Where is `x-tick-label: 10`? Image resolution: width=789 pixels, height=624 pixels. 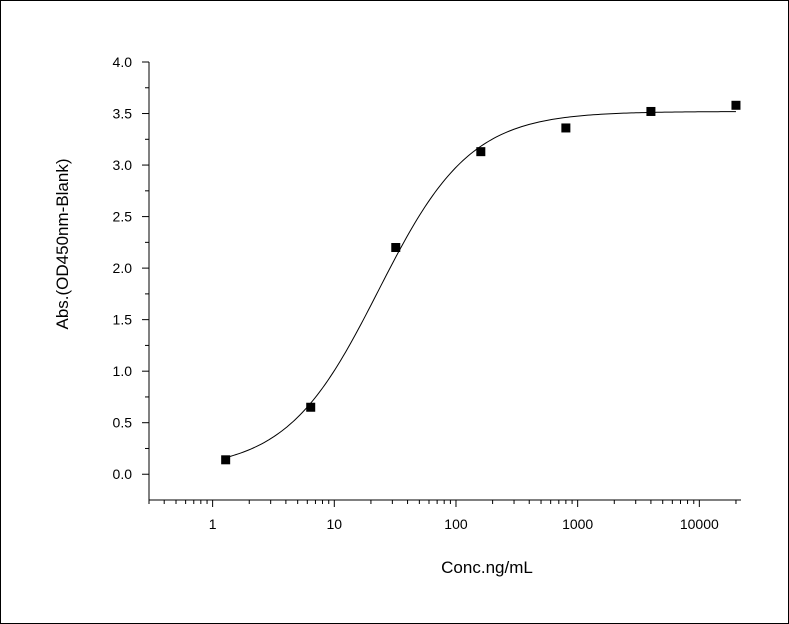
x-tick-label: 10 is located at coordinates (335, 524).